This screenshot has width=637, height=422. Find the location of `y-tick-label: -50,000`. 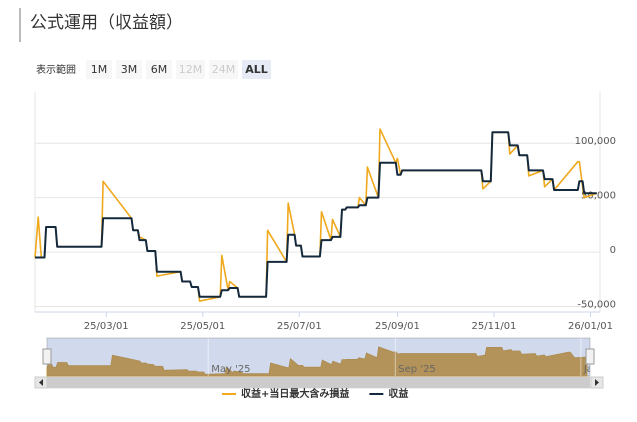

y-tick-label: -50,000 is located at coordinates (596, 305).